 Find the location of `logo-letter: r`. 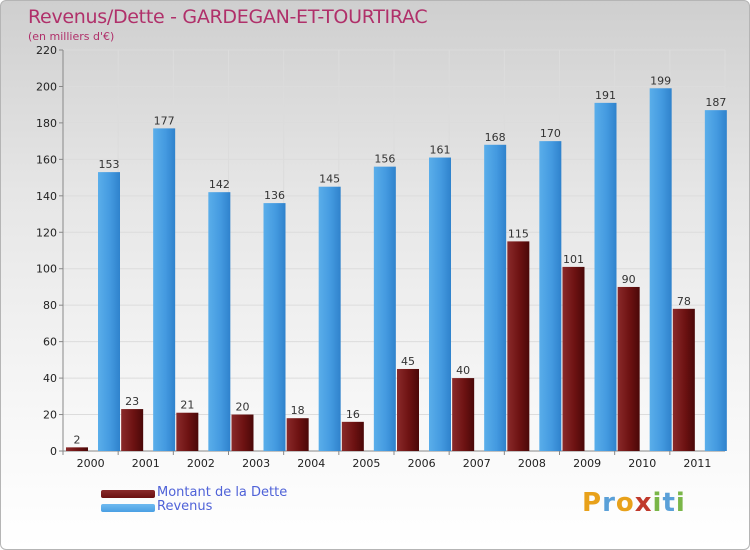

logo-letter: r is located at coordinates (609, 503).